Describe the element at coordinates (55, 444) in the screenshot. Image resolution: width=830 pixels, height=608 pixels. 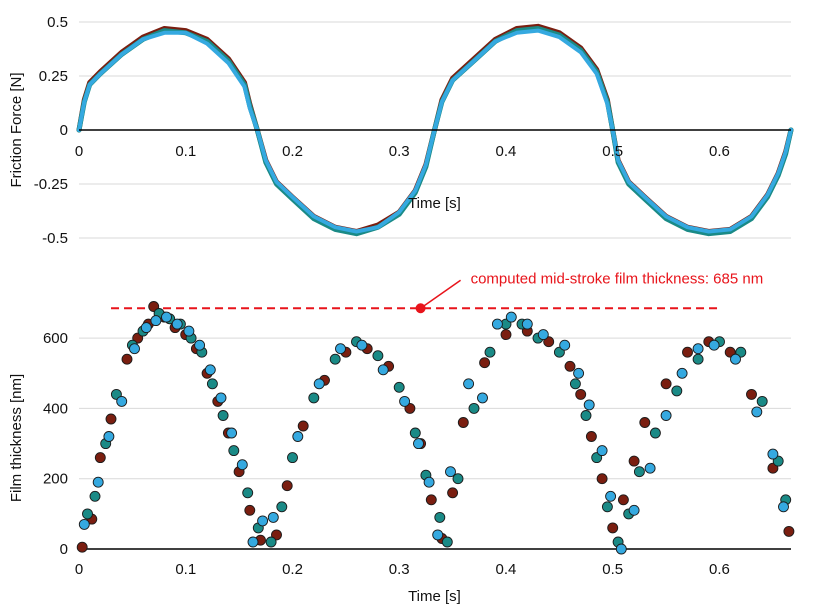
I see `y-tick-labels: 600 400 200 0` at that location.